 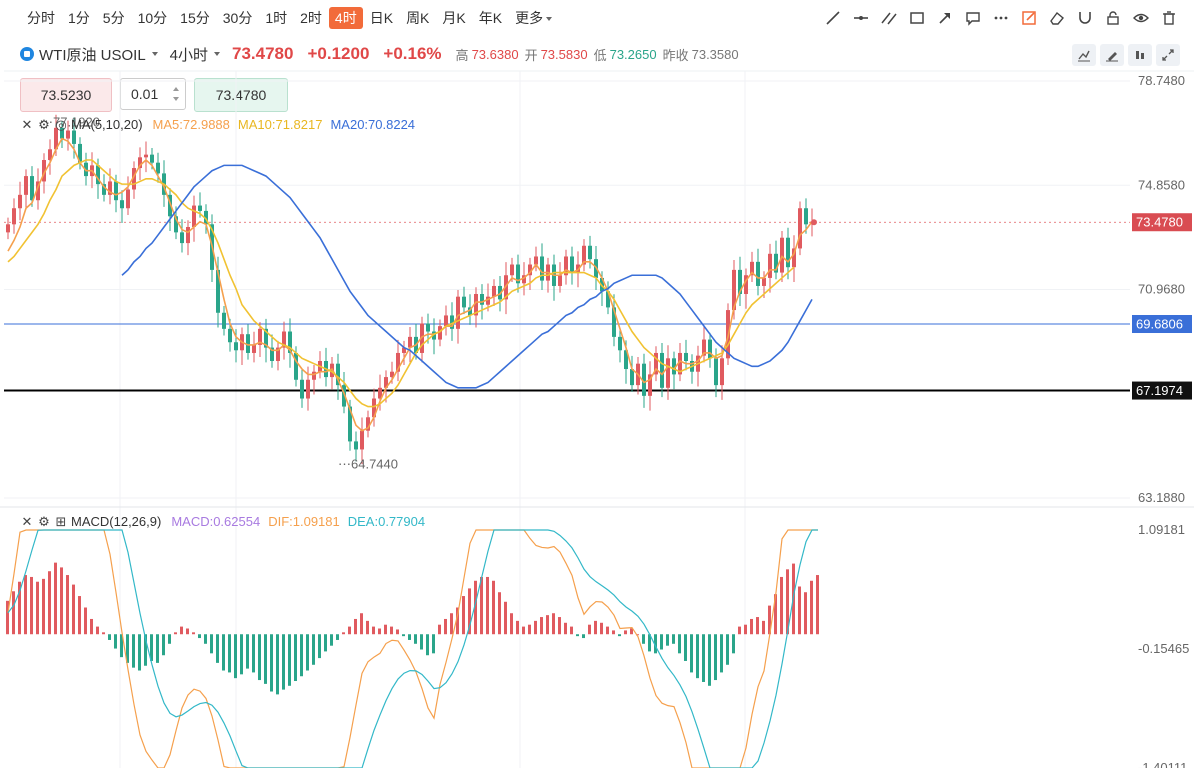 I want to click on fullscreen-icon, so click(x=1168, y=55).